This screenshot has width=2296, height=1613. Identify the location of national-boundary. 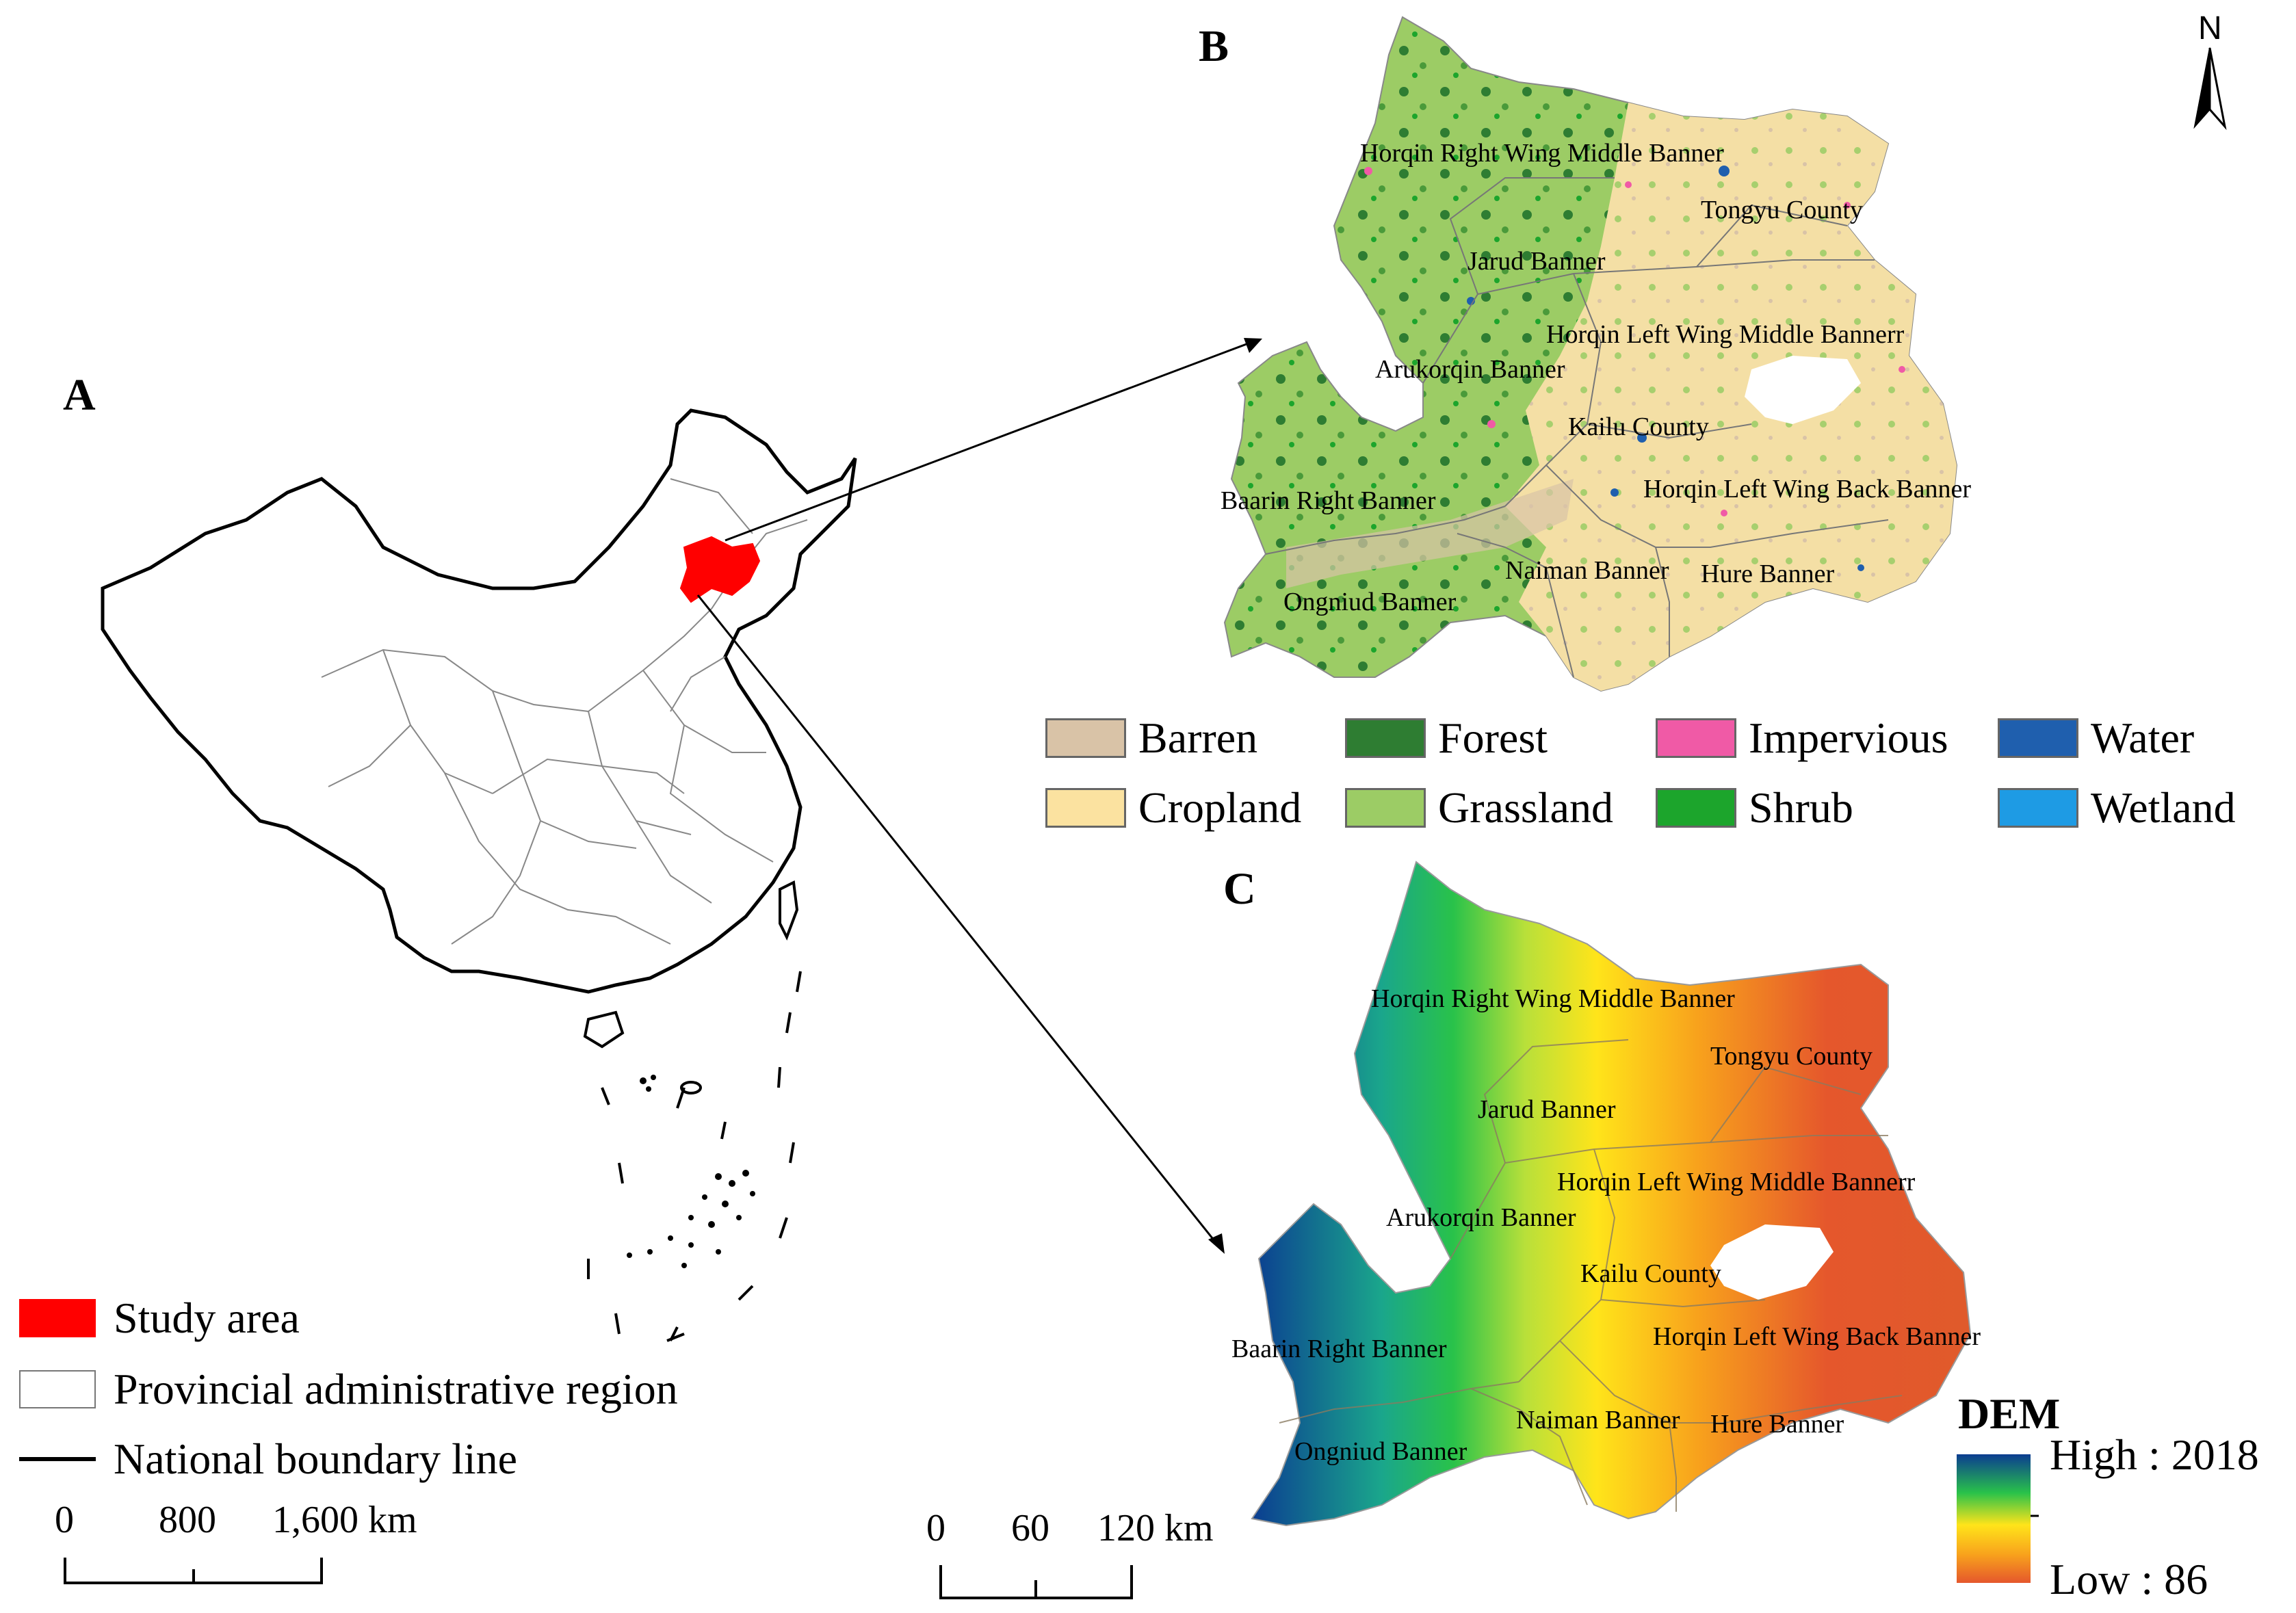
(479, 701).